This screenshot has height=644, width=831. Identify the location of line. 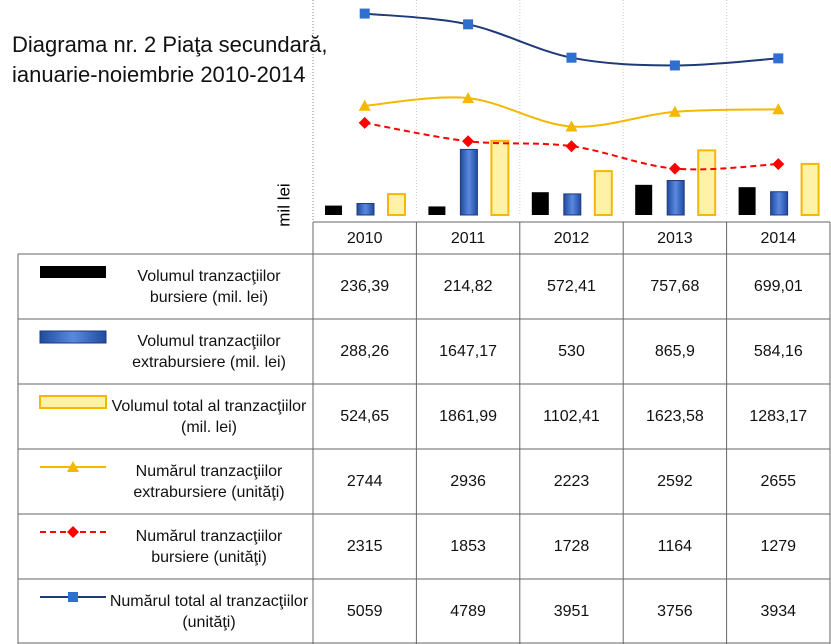
(571, 146).